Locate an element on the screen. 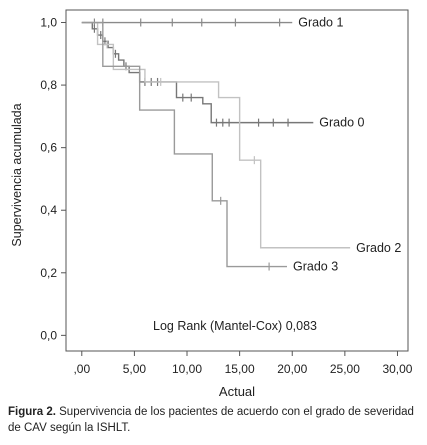  x-tick-label: 20,00 is located at coordinates (292, 369).